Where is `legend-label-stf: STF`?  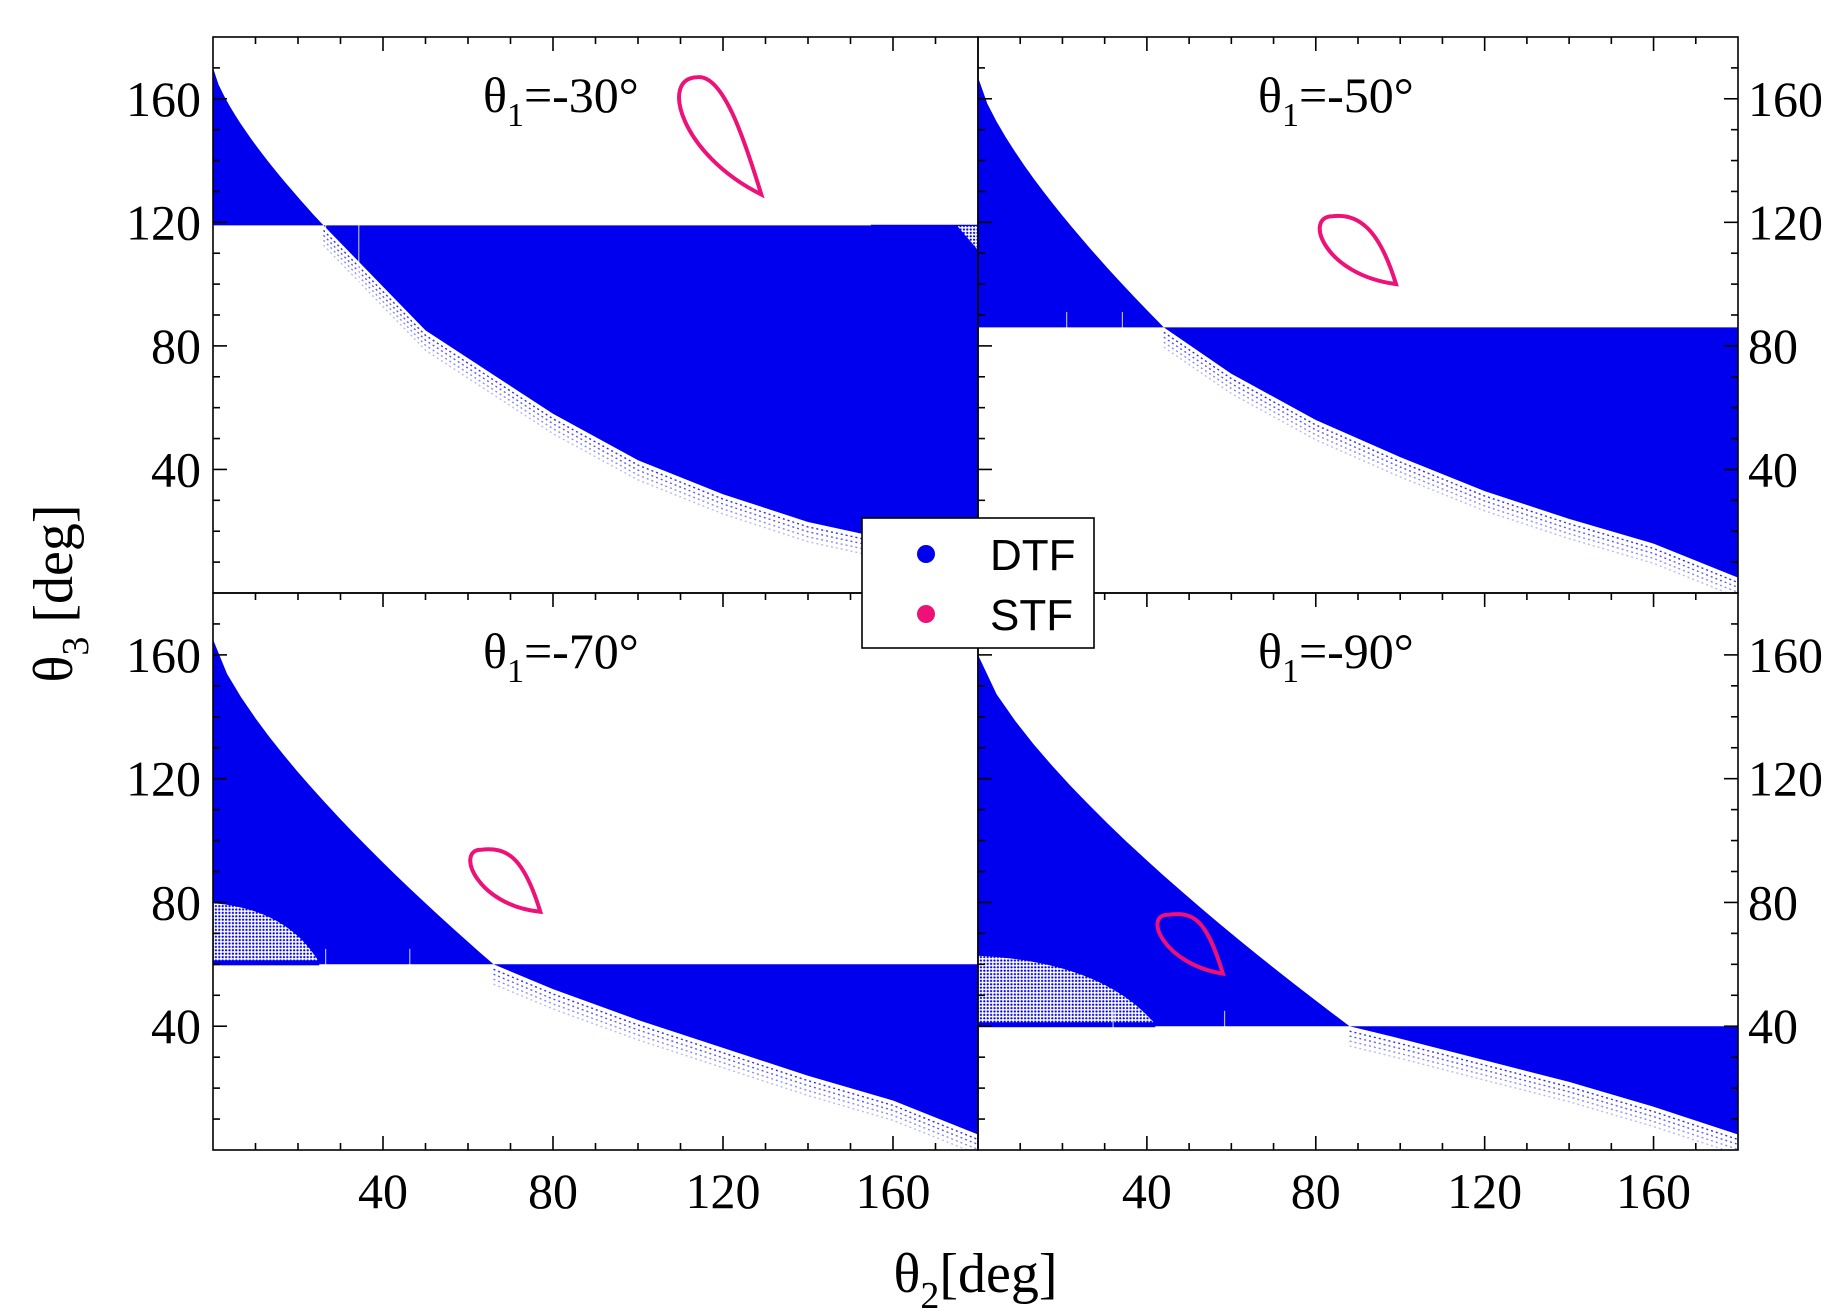 legend-label-stf: STF is located at coordinates (1031, 615).